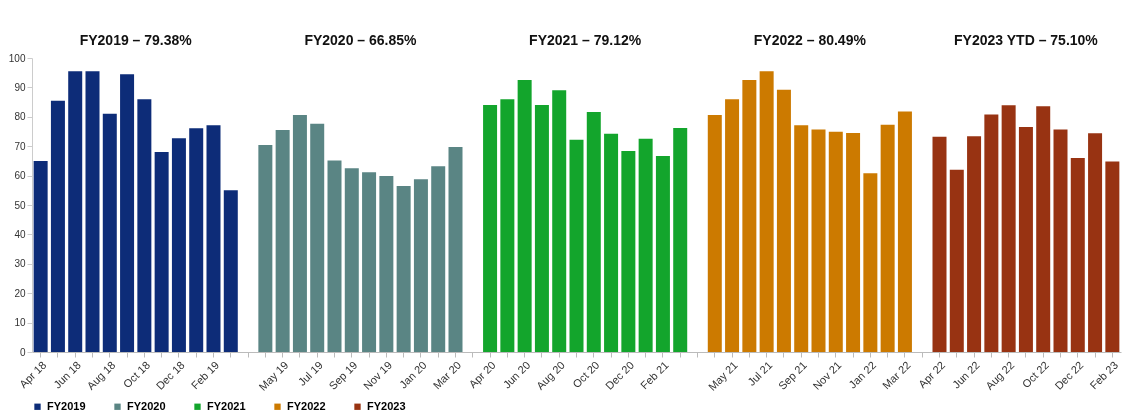 This screenshot has height=418, width=1131. Describe the element at coordinates (654, 375) in the screenshot. I see `x-tick-label: Feb 21` at that location.